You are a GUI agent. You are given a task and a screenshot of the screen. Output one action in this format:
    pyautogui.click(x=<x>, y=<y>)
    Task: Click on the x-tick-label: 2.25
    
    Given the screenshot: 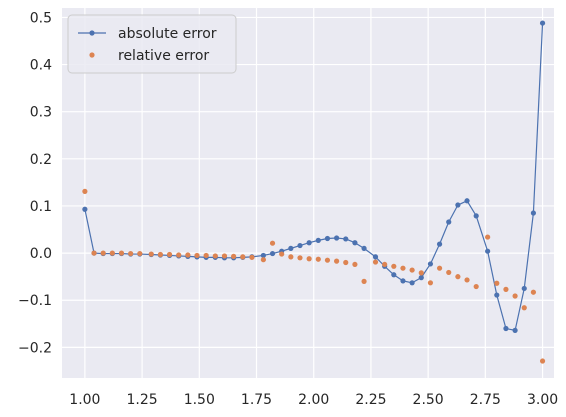 What is the action you would take?
    pyautogui.click(x=370, y=400)
    